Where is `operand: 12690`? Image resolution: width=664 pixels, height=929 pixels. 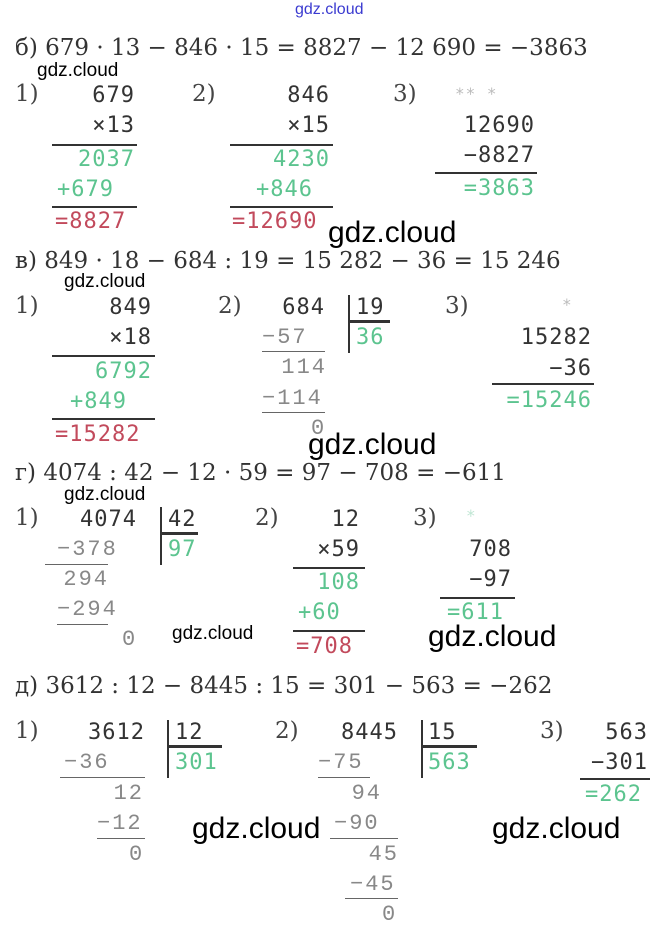 operand: 12690 is located at coordinates (499, 125).